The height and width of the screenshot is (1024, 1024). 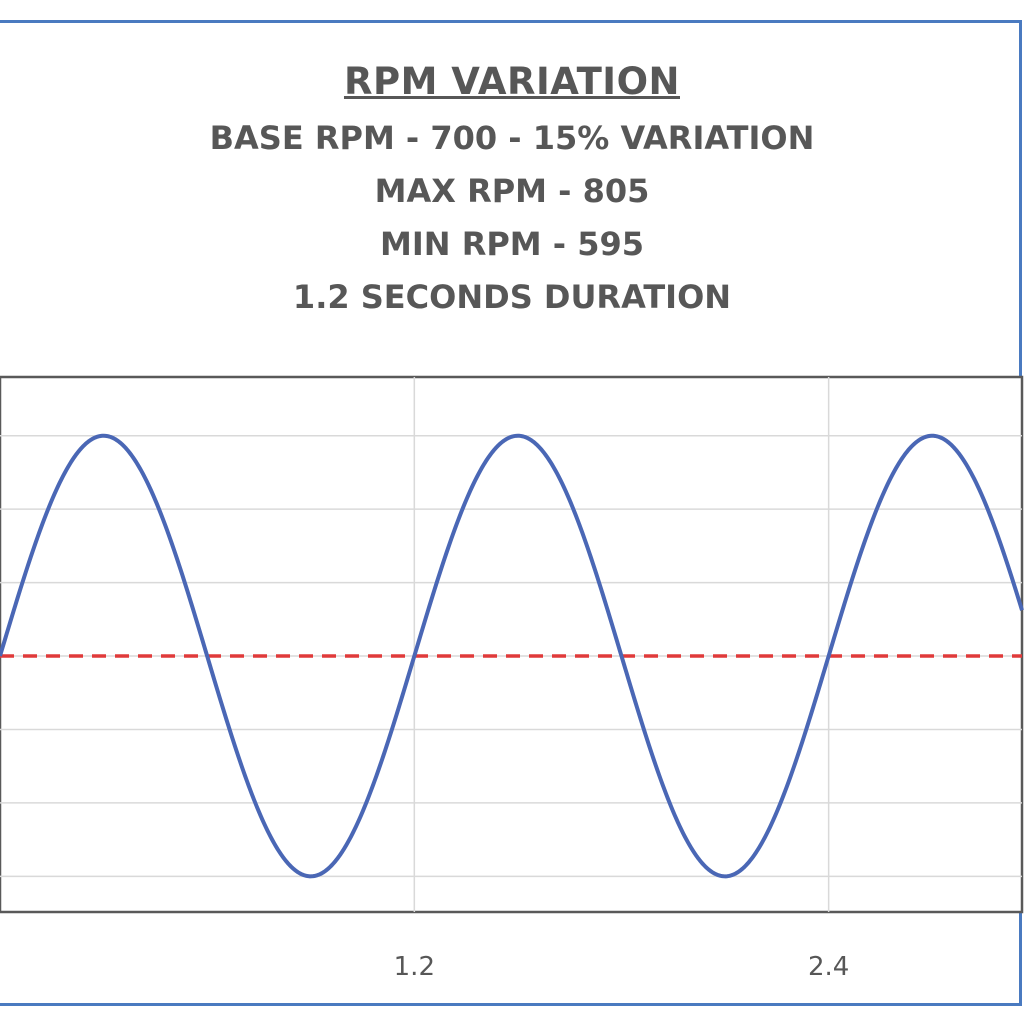 What do you see at coordinates (512, 138) in the screenshot?
I see `subtitle-line-1: BASE RPM - 700 - 15% VARIATION` at bounding box center [512, 138].